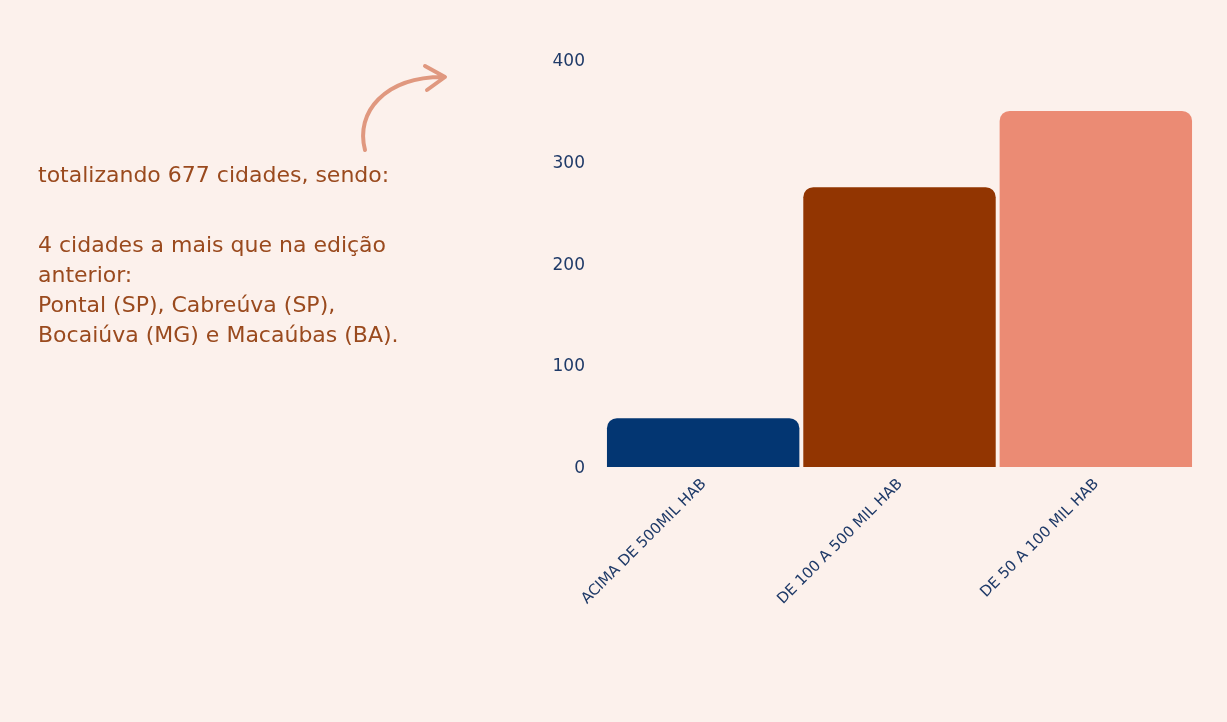 The width and height of the screenshot is (1227, 722). I want to click on y-tick-label: 200, so click(568, 263).